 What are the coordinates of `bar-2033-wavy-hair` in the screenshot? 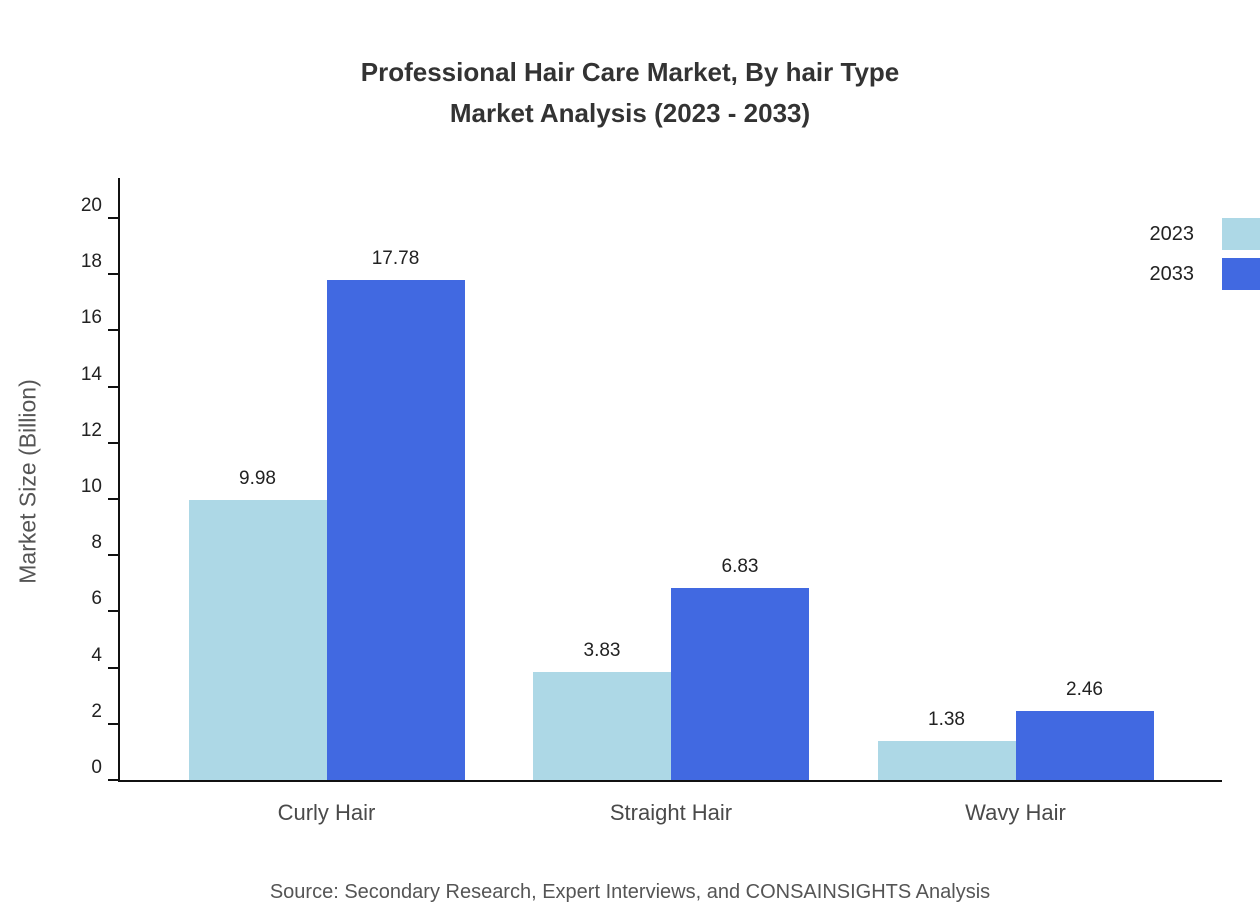 It's located at (1084, 745).